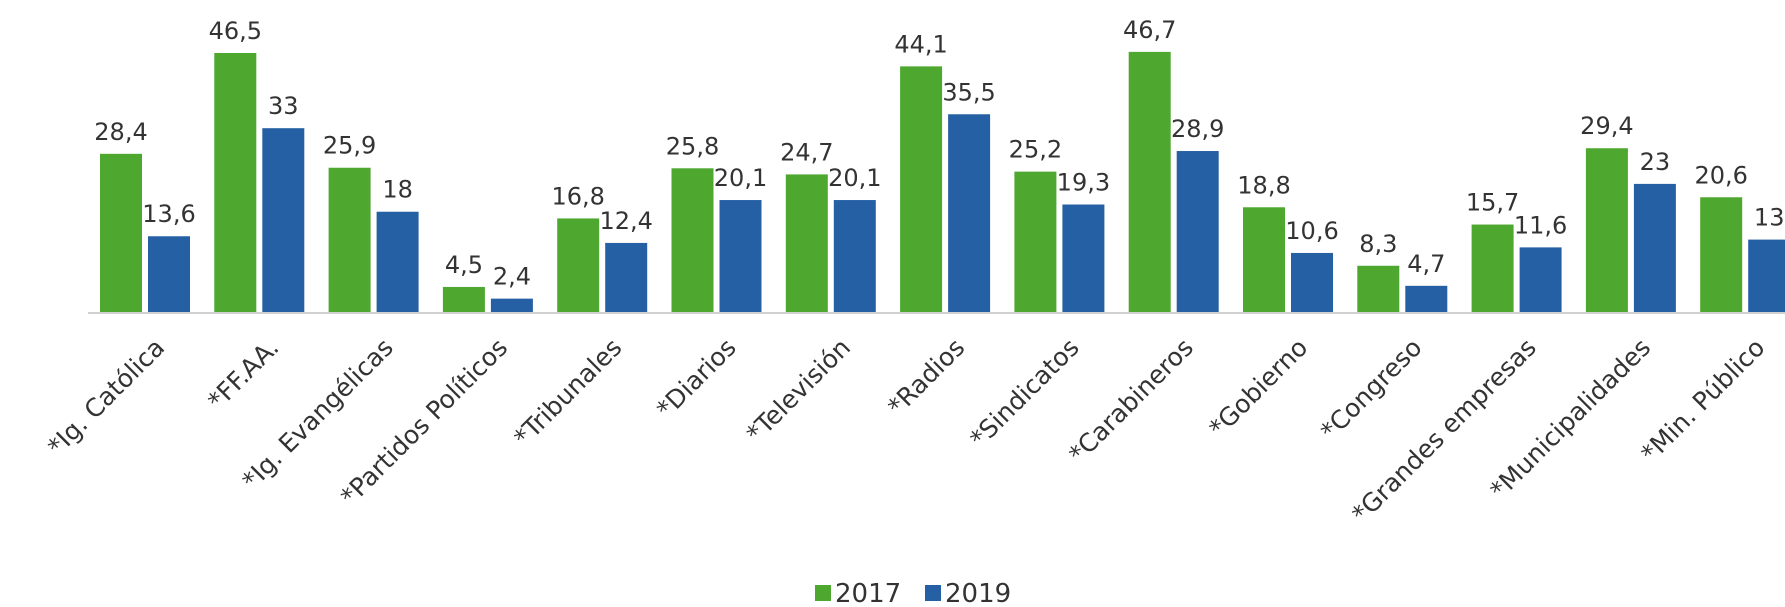 The image size is (1785, 607). I want to click on data-label: 46,5, so click(235, 31).